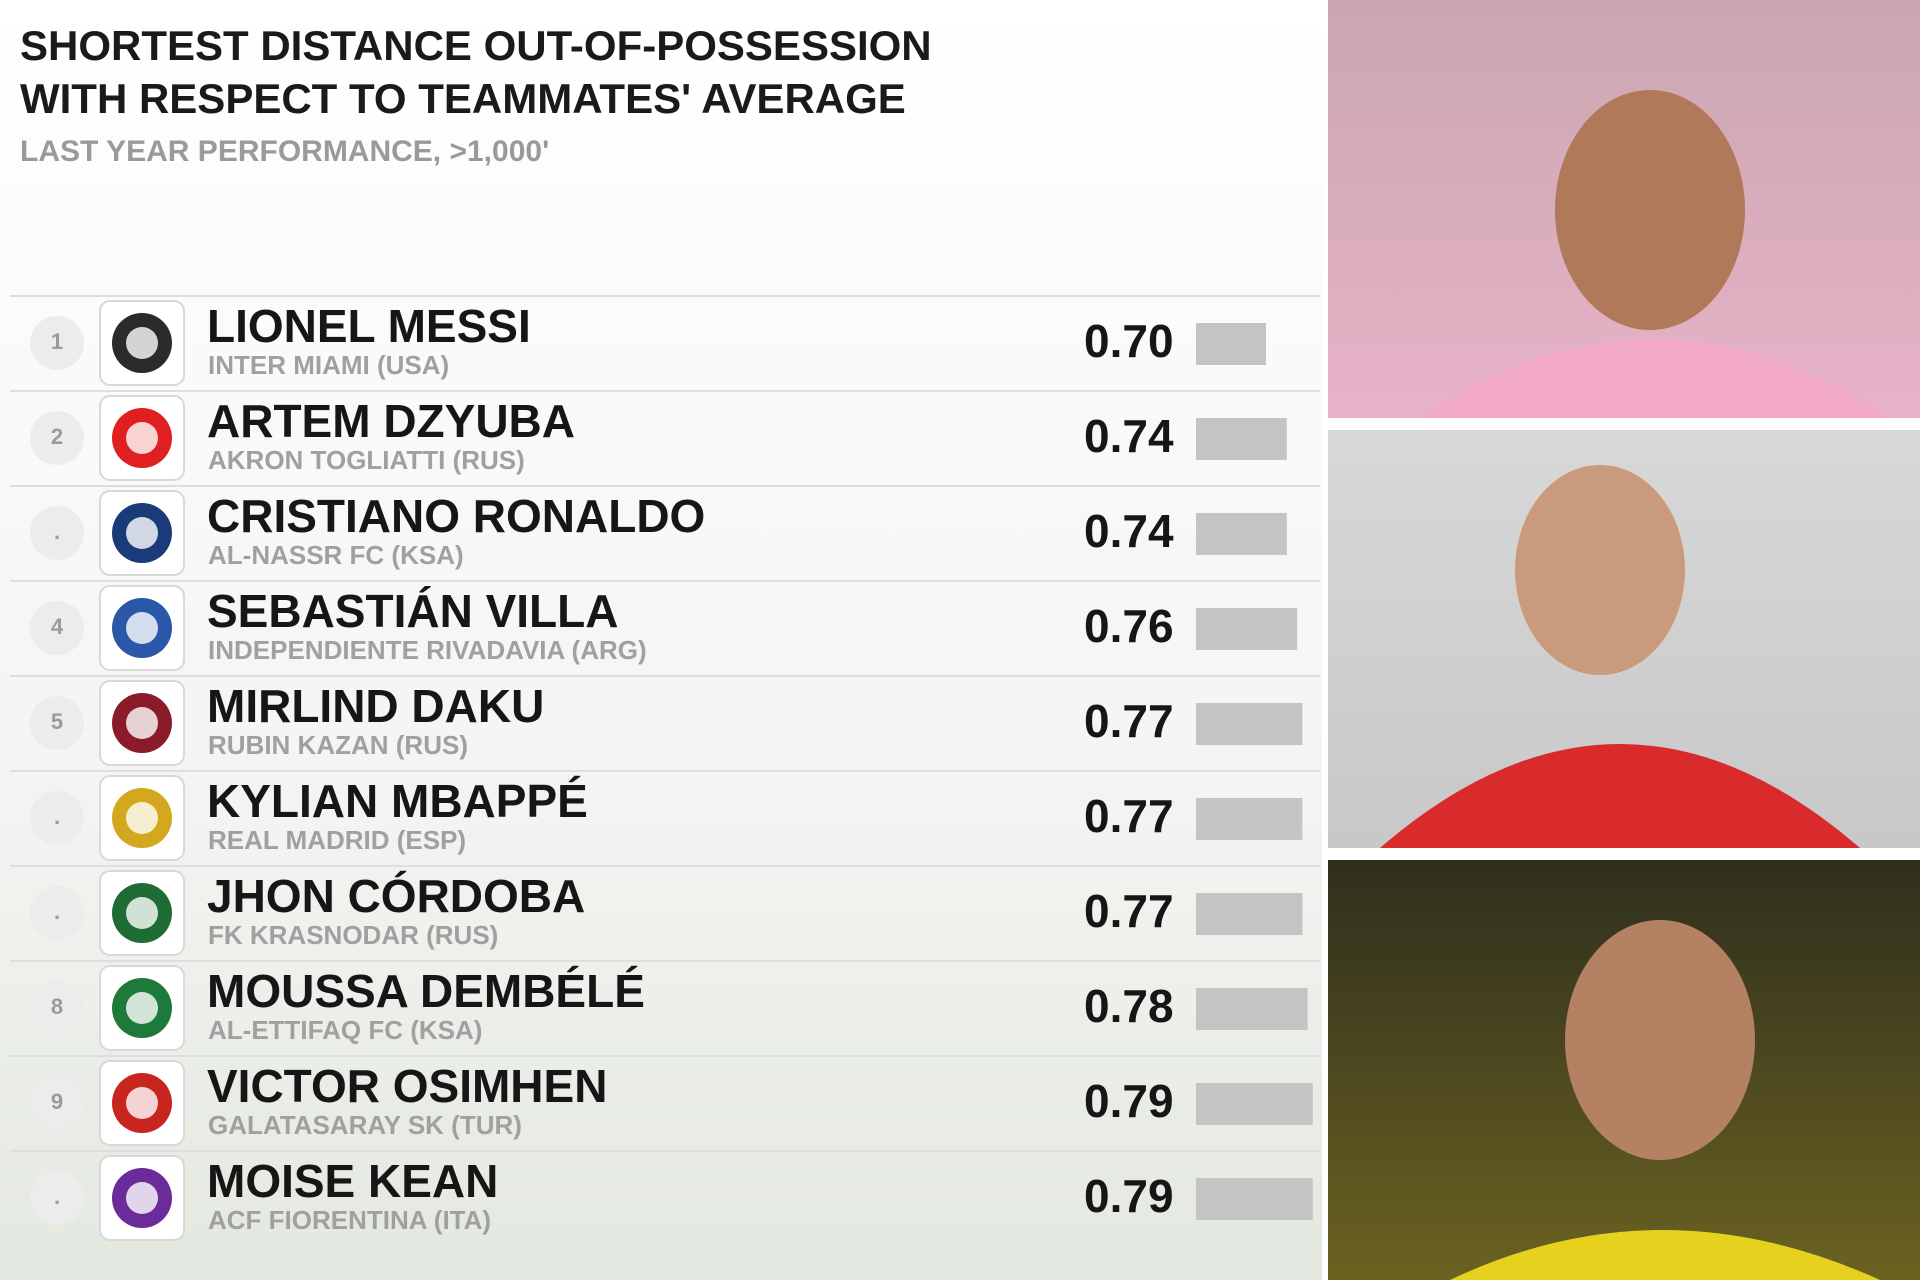 The height and width of the screenshot is (1285, 1920). I want to click on team-name: INDEPENDIENTE RIVADAVIA (ARG), so click(427, 650).